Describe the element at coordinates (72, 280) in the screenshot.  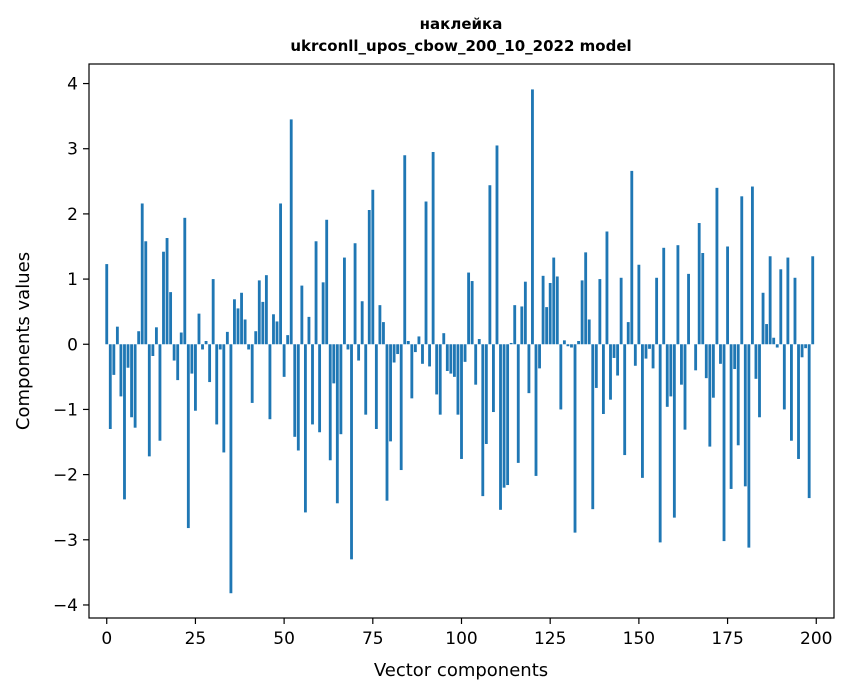
I see `y-tick-label-1: 1` at that location.